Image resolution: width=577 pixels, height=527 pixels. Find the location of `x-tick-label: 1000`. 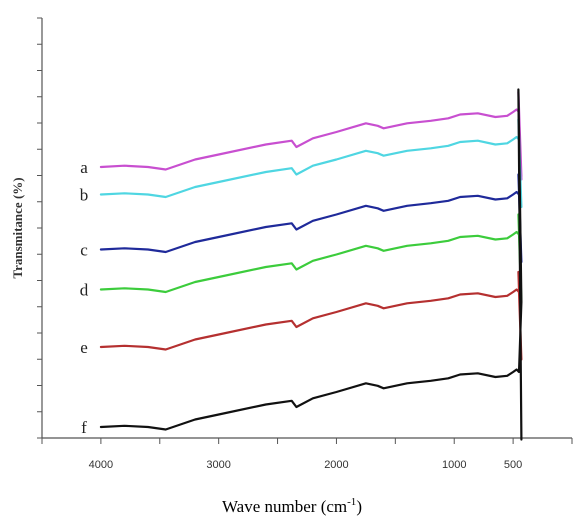

x-tick-label: 1000 is located at coordinates (454, 465).